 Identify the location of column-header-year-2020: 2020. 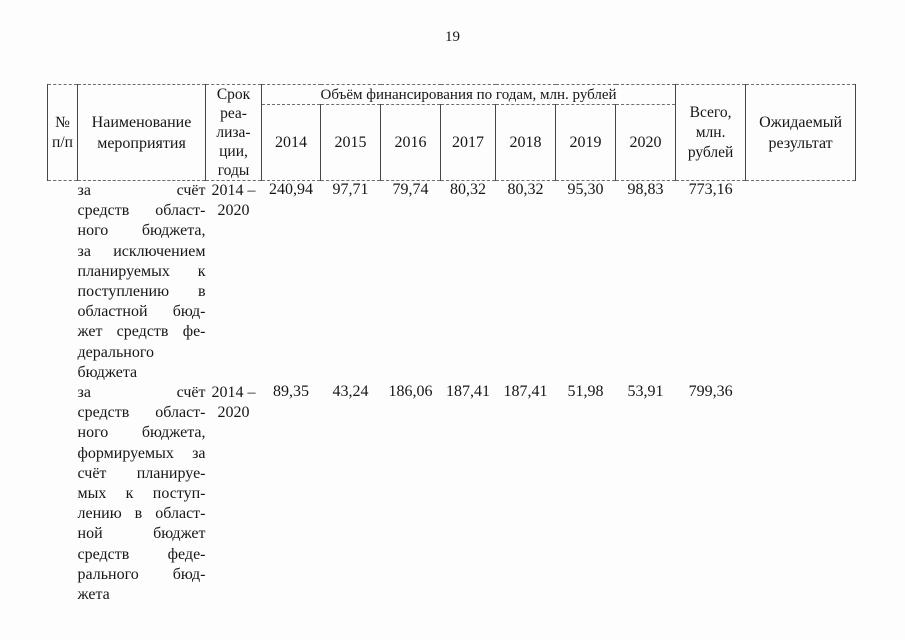
(645, 142).